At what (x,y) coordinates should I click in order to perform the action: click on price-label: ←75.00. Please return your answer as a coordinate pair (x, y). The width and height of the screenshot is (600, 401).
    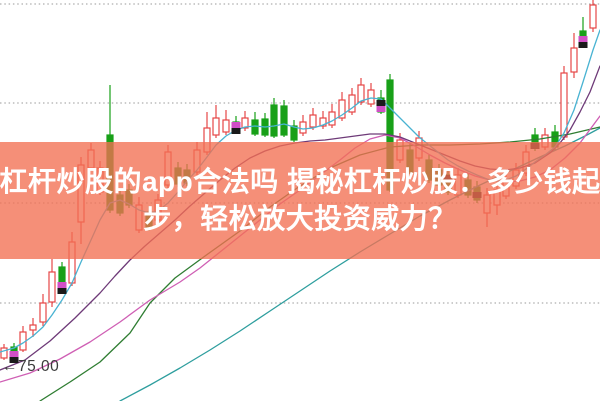
    Looking at the image, I should click on (31, 366).